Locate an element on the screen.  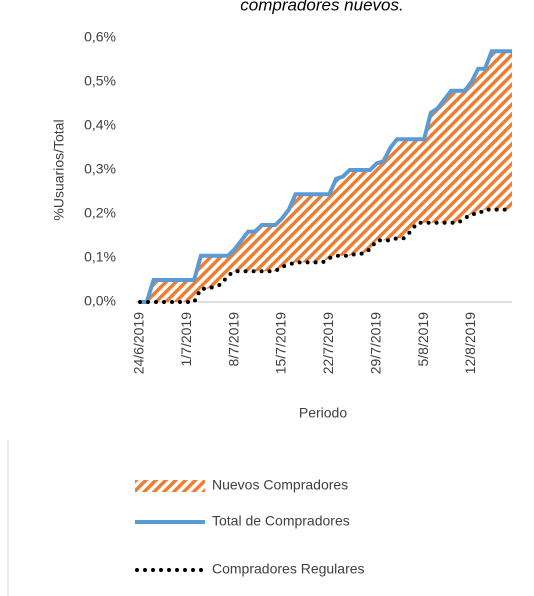
x-tick-label: 1/7/2019 is located at coordinates (186, 339).